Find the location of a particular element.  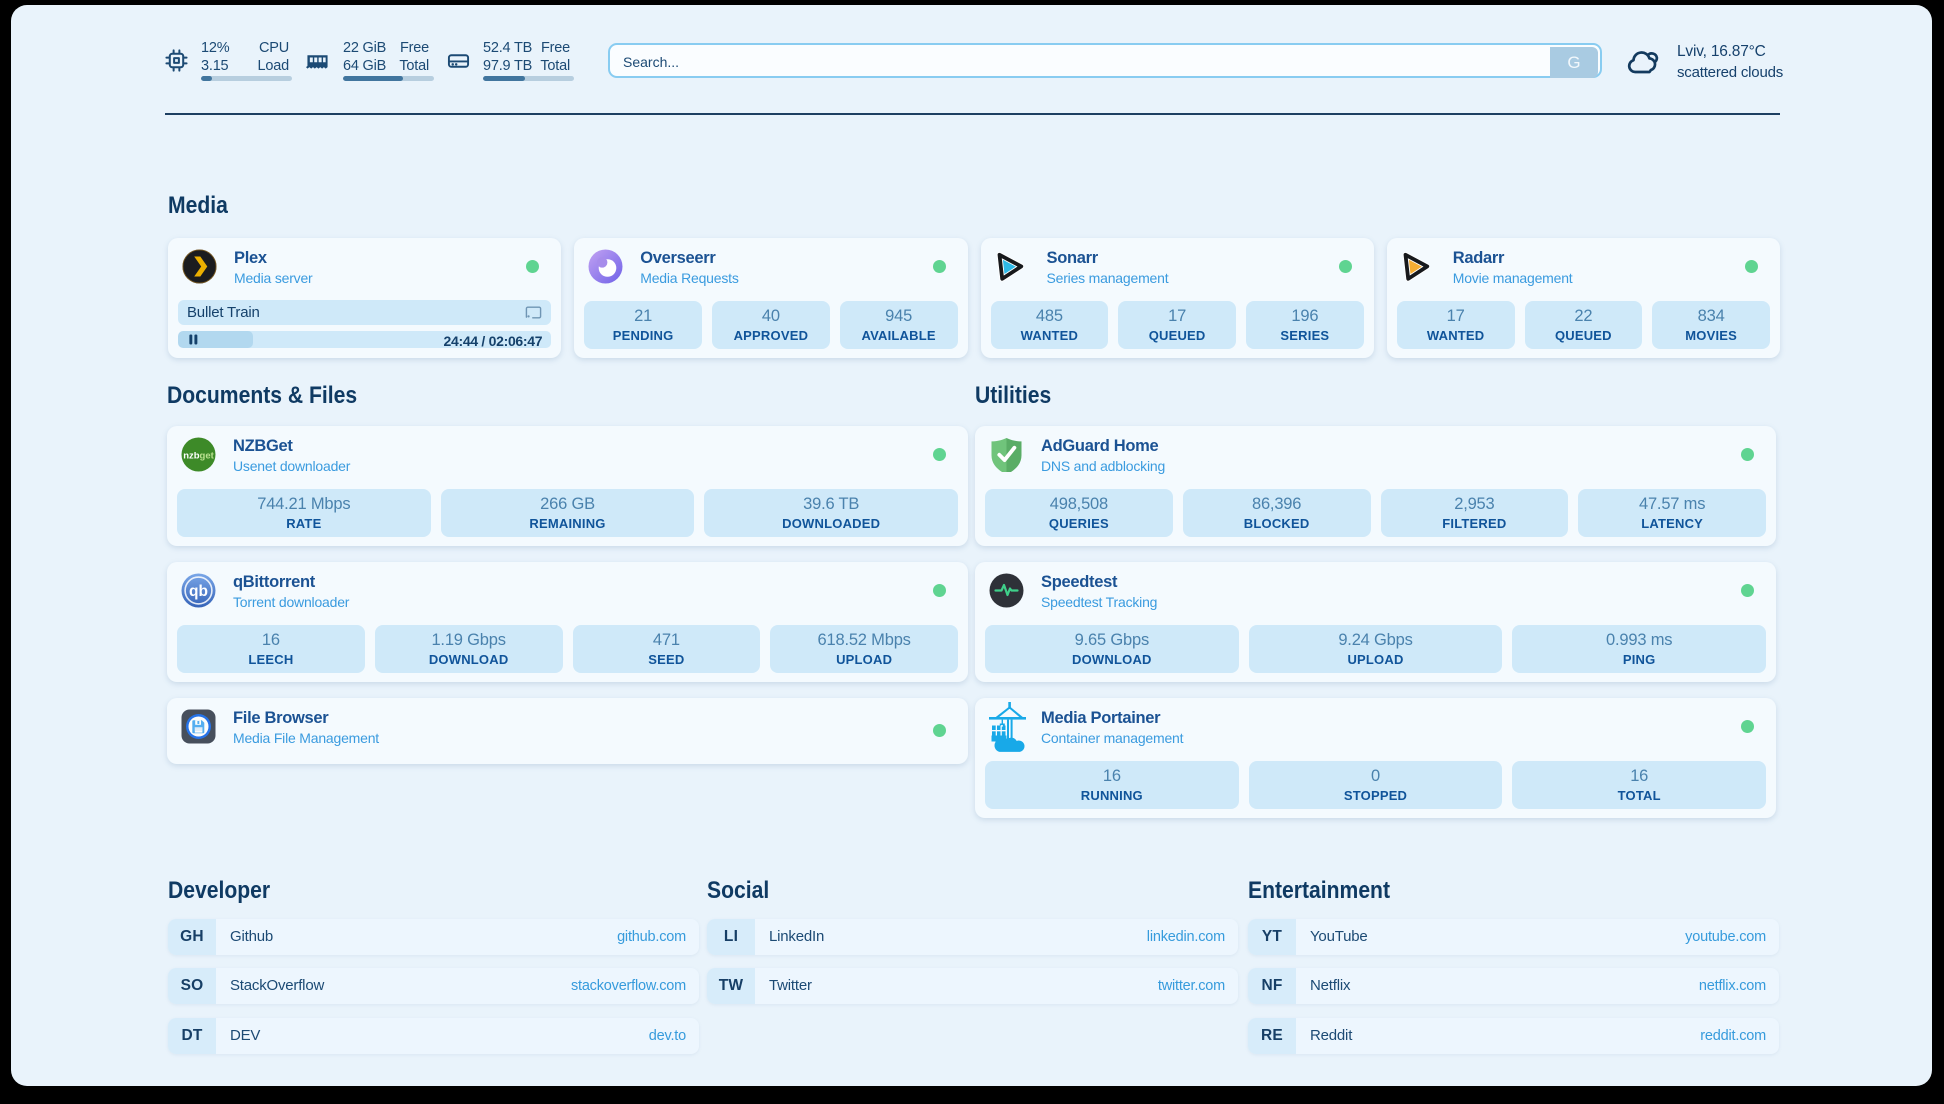

svg-text: qb is located at coordinates (198, 591).